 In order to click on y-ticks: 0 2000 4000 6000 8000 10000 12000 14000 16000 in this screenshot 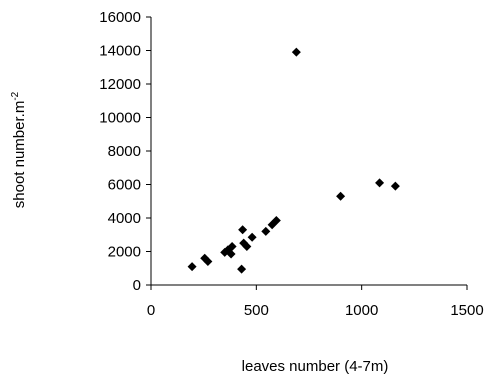, I will do `click(125, 151)`.